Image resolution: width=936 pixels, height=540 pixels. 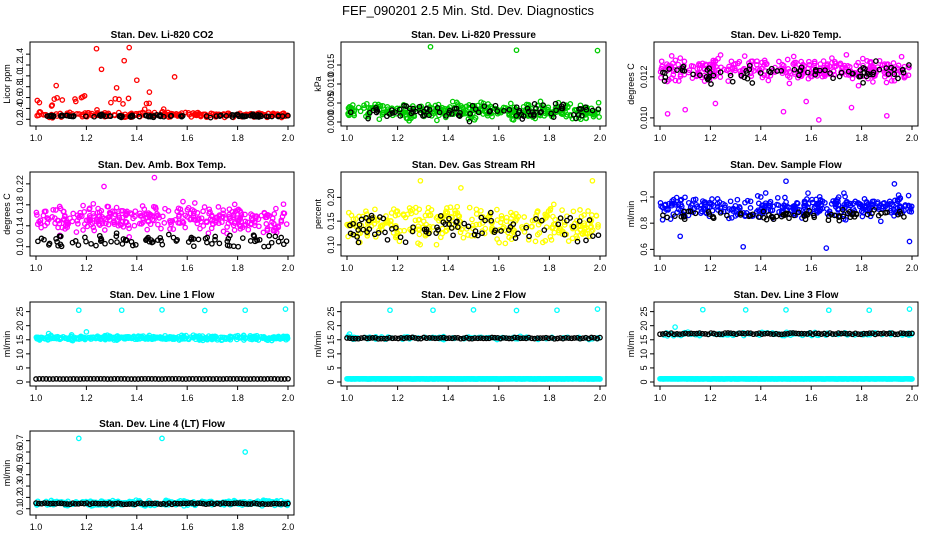 What do you see at coordinates (600, 398) in the screenshot?
I see `x-tick-label: 2.0` at bounding box center [600, 398].